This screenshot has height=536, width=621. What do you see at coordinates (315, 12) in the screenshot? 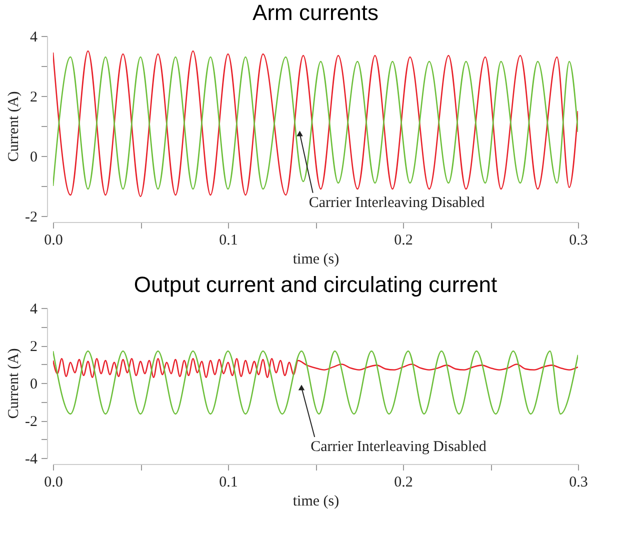
I see `chart-title: Arm currents` at bounding box center [315, 12].